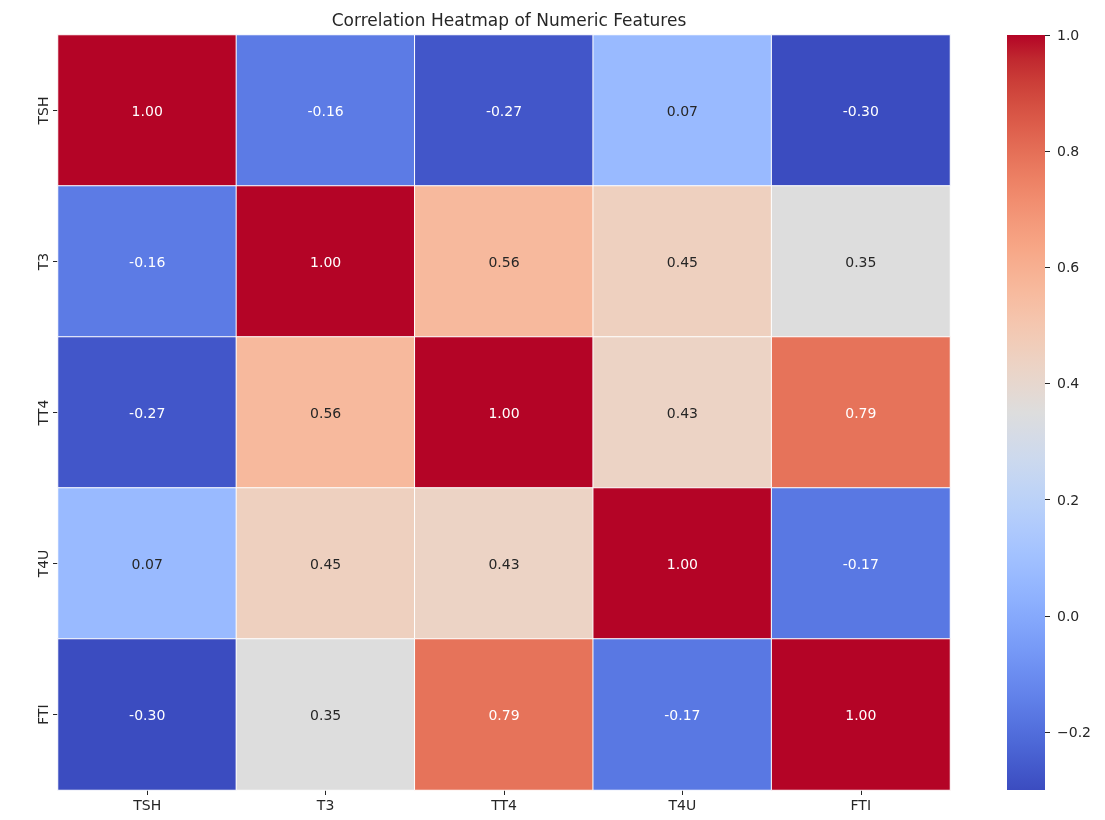  Describe the element at coordinates (1068, 615) in the screenshot. I see `color-bar-label: 0.0` at that location.